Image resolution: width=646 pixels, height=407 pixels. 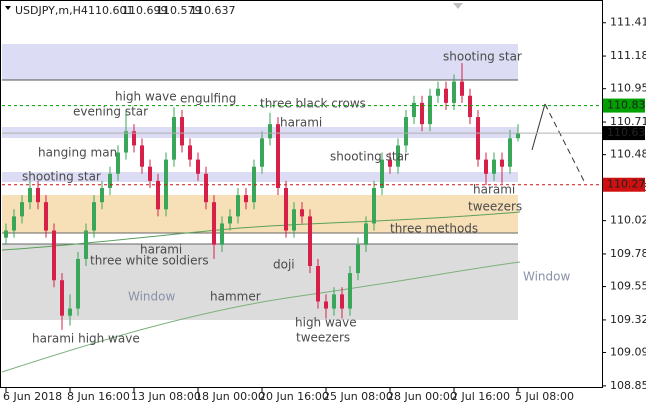 What do you see at coordinates (179, 10) in the screenshot?
I see `header-low: 110.579` at bounding box center [179, 10].